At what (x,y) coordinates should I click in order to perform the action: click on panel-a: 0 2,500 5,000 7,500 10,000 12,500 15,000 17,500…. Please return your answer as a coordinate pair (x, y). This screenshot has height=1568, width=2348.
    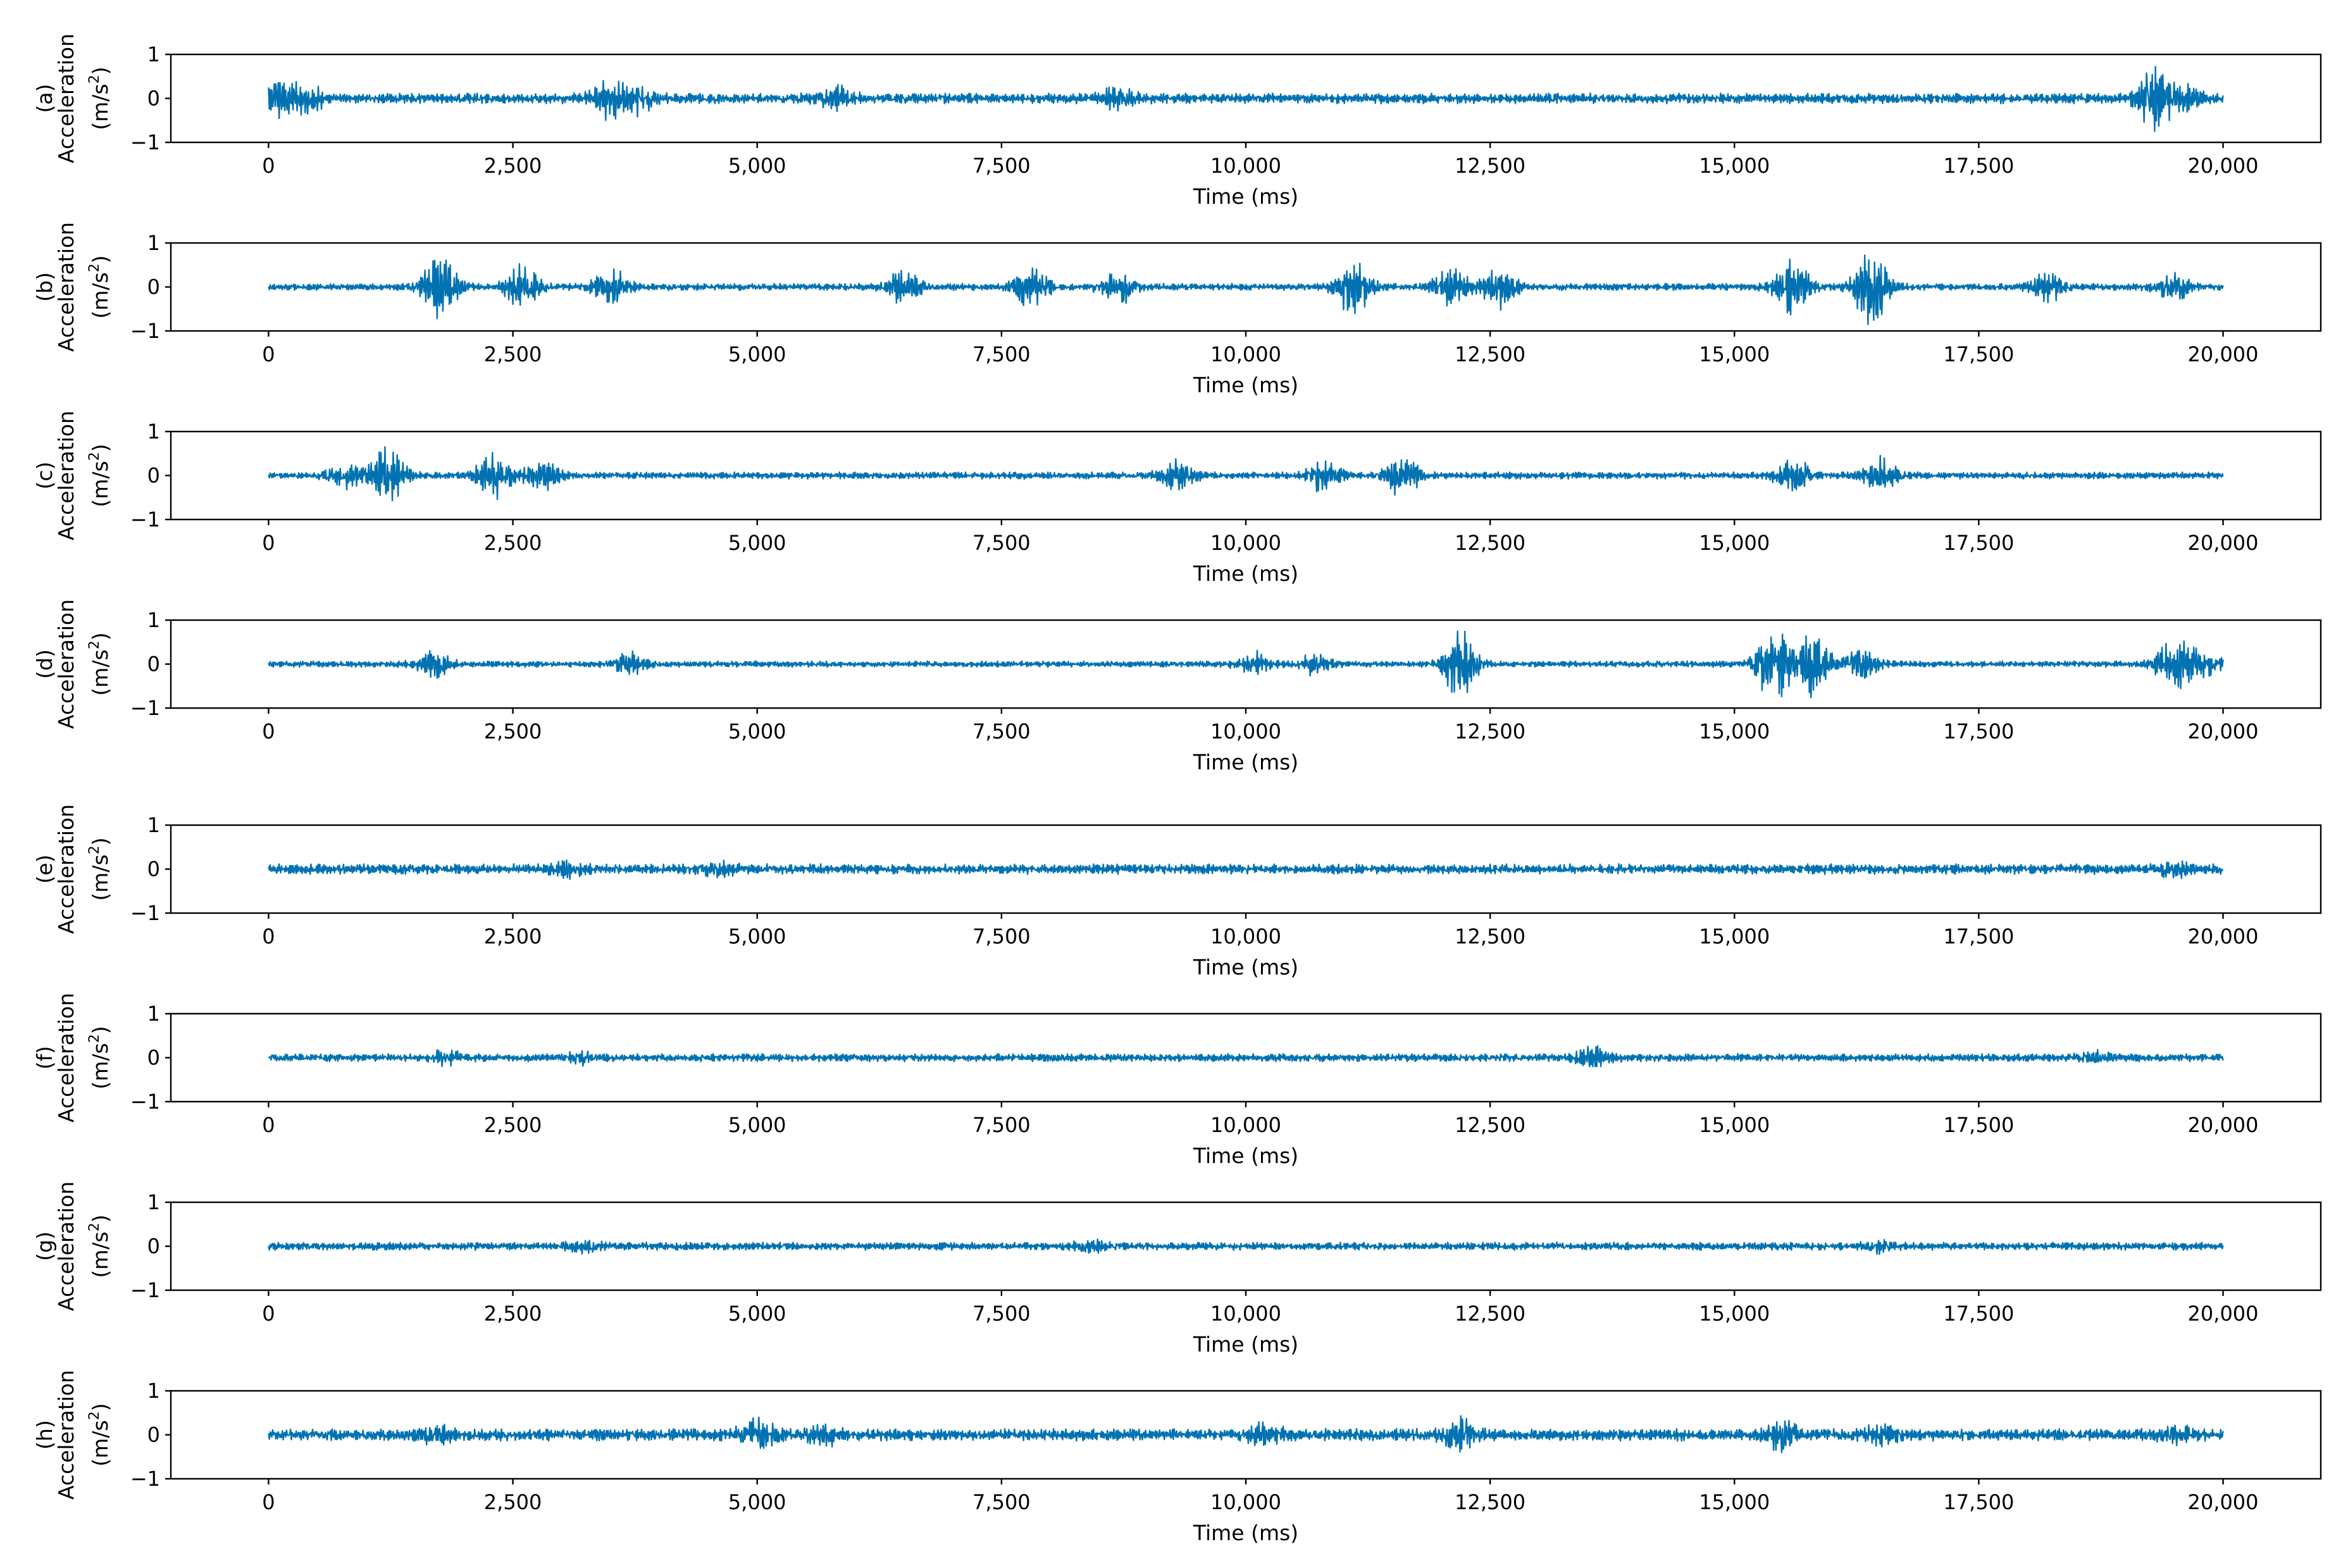
    Looking at the image, I should click on (1177, 122).